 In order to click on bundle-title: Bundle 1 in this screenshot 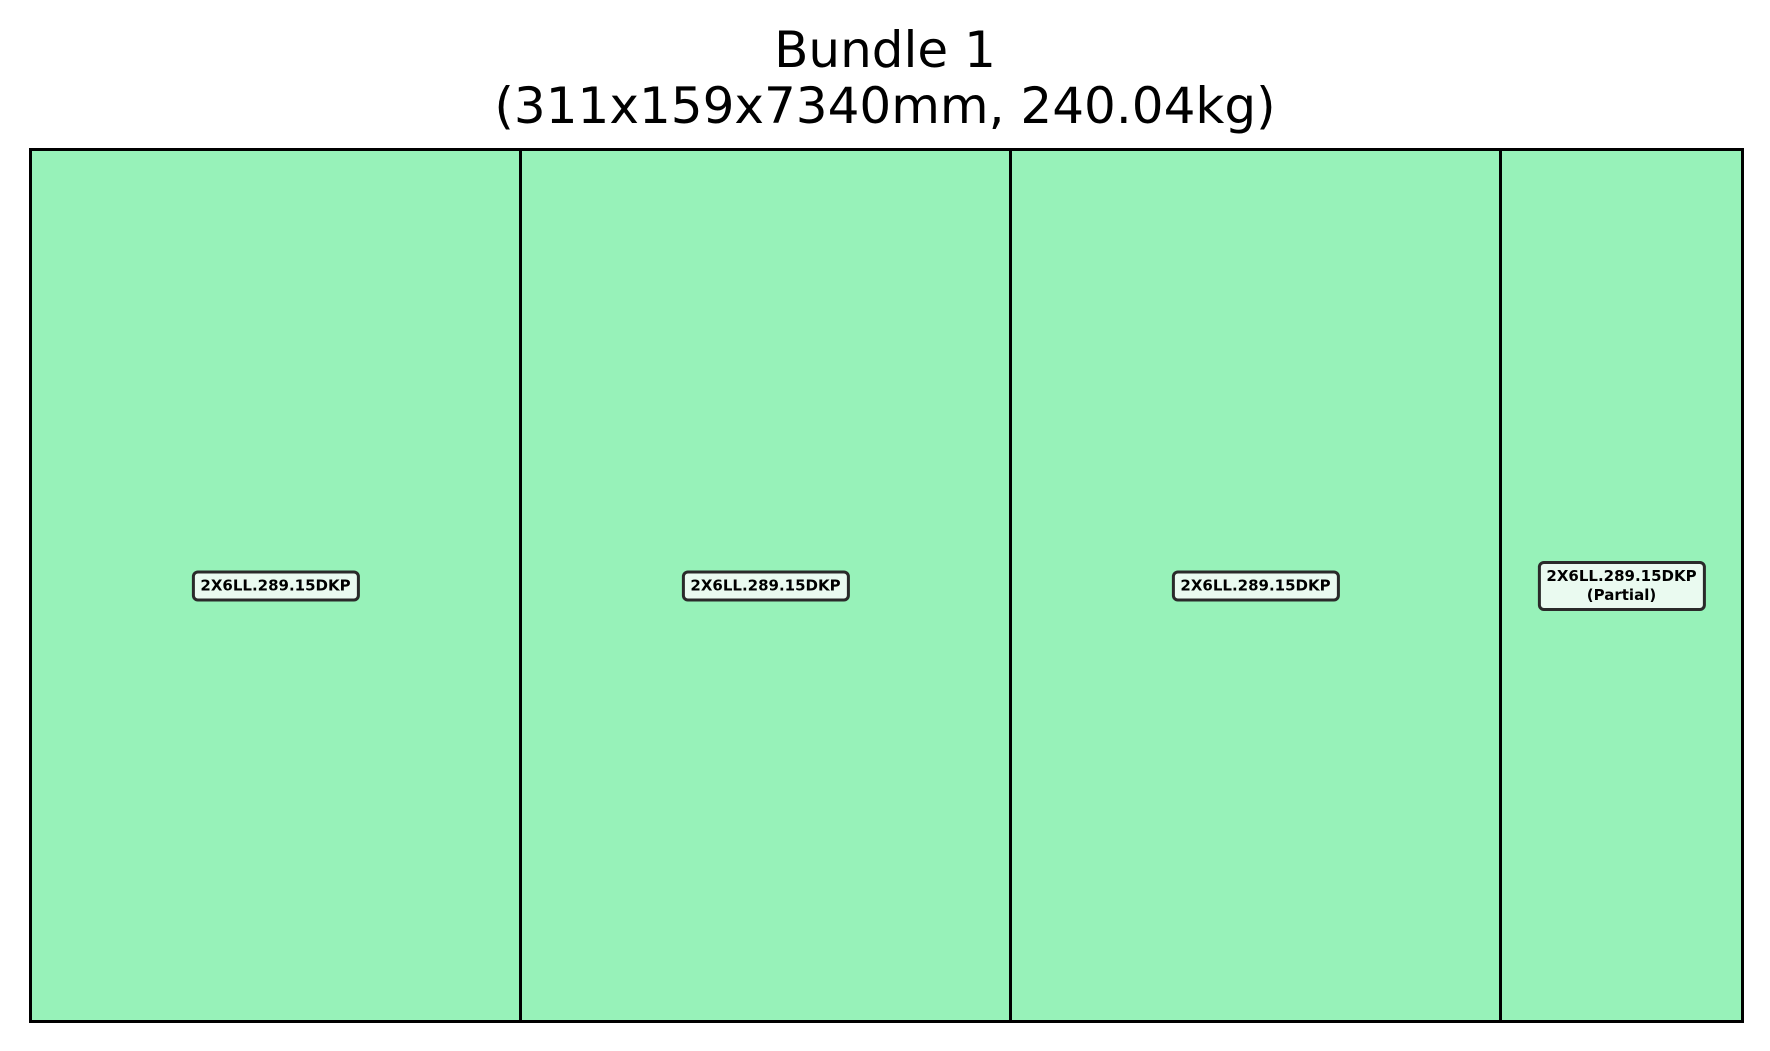, I will do `click(885, 50)`.